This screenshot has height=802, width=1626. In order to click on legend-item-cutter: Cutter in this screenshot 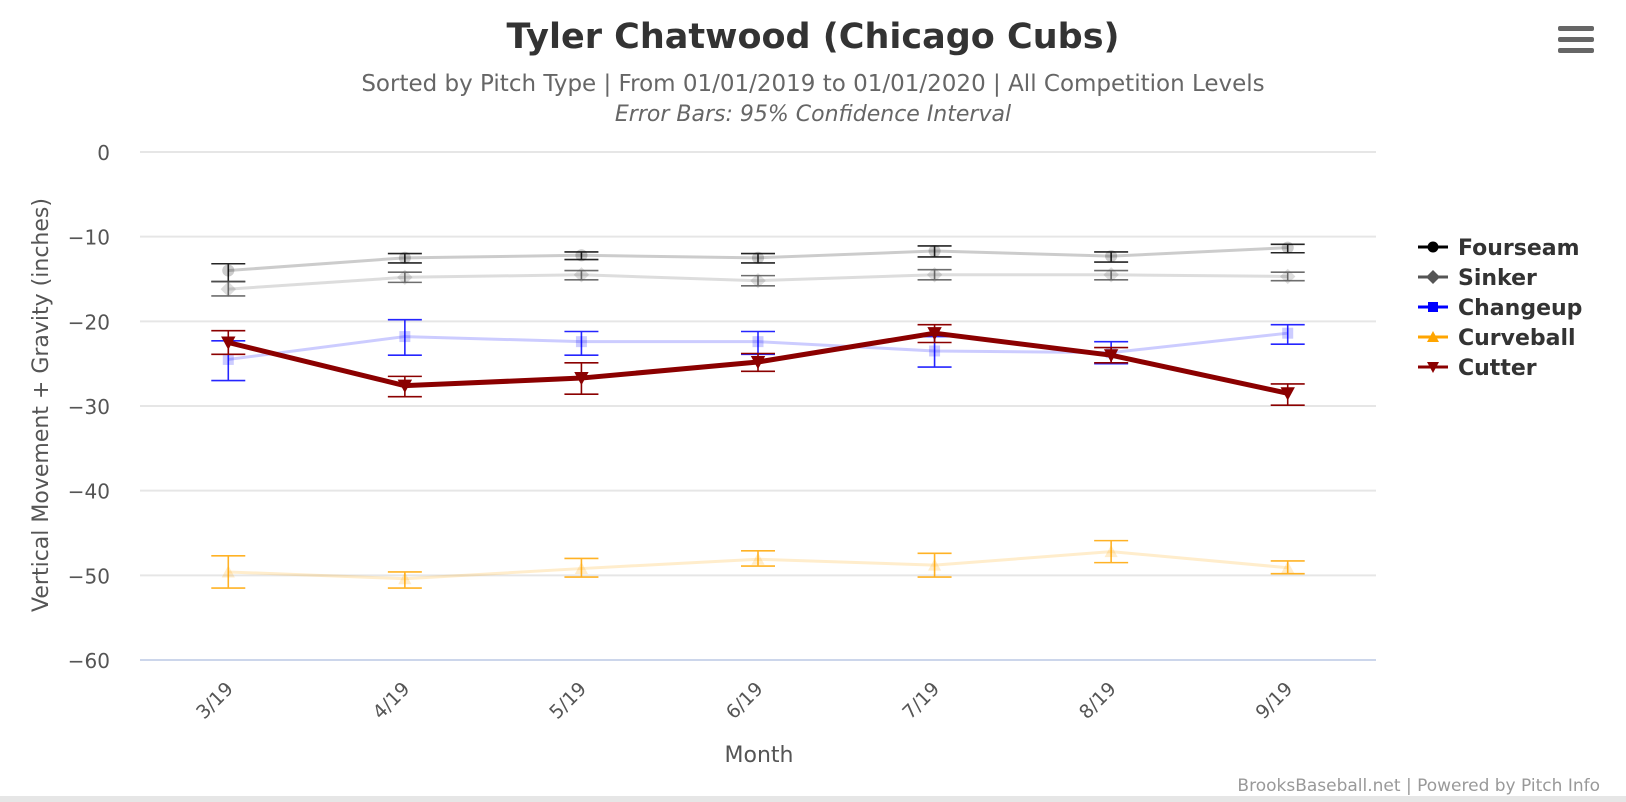, I will do `click(1477, 368)`.